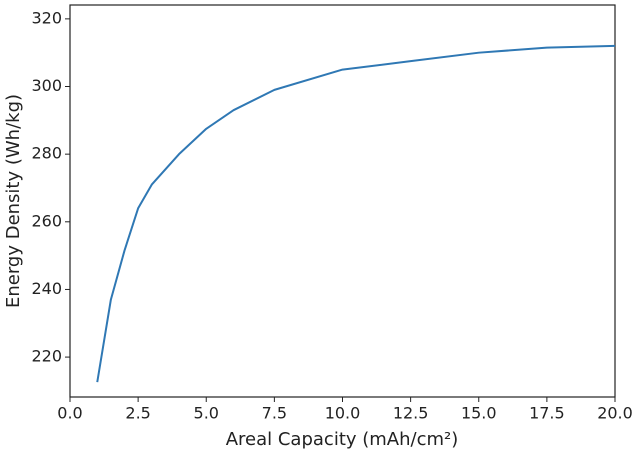  I want to click on x-tick-label: 10.0, so click(343, 413).